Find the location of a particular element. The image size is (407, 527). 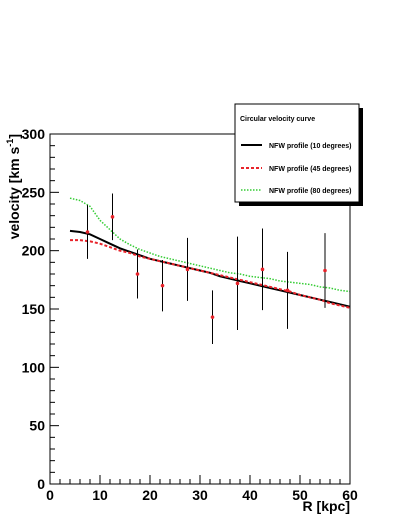

y-tick-label: 300 is located at coordinates (34, 134).